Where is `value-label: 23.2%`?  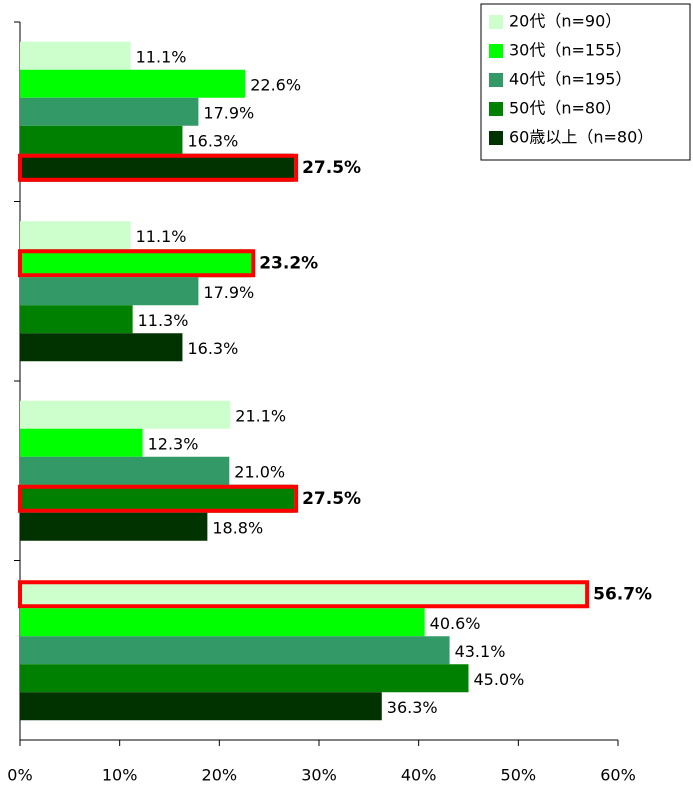 value-label: 23.2% is located at coordinates (288, 263).